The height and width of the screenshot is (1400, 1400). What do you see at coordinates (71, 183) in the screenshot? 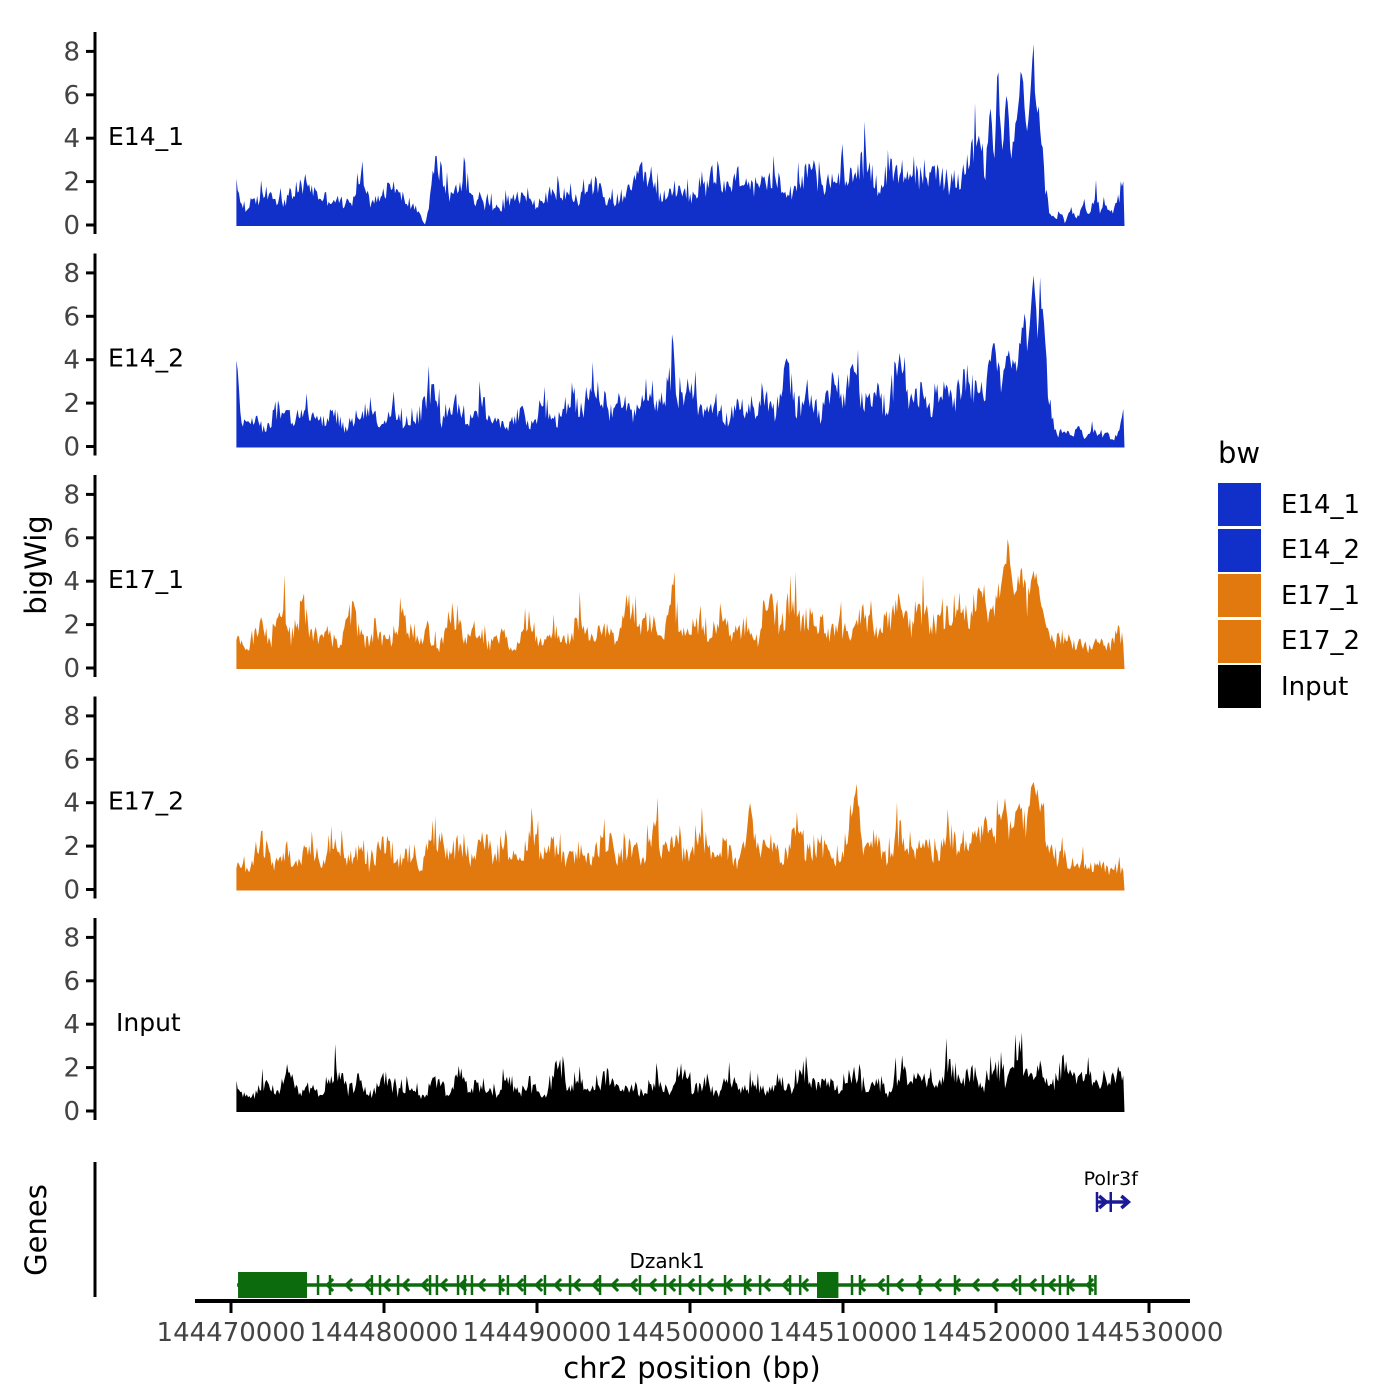
I see `y-tick-label-E14_1-2: 2` at bounding box center [71, 183].